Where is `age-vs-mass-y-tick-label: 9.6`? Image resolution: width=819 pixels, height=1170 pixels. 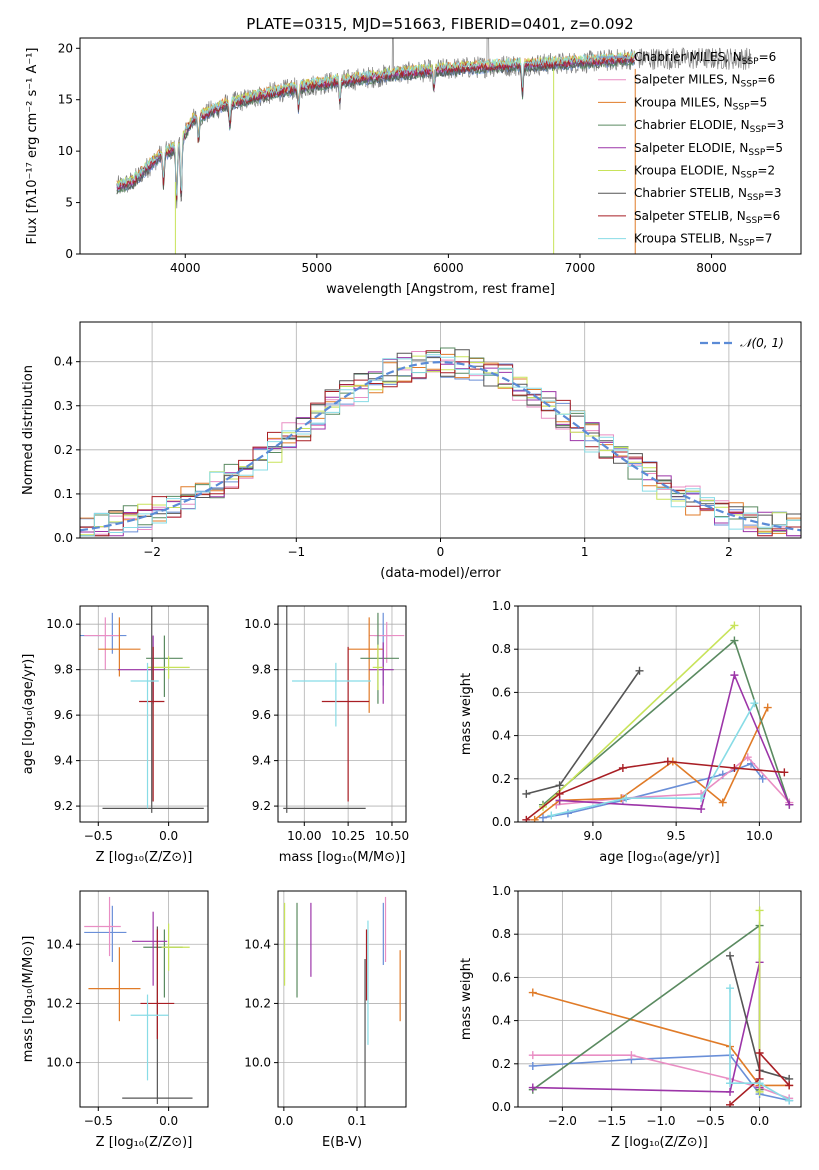
age-vs-mass-y-tick-label: 9.6 is located at coordinates (261, 715).